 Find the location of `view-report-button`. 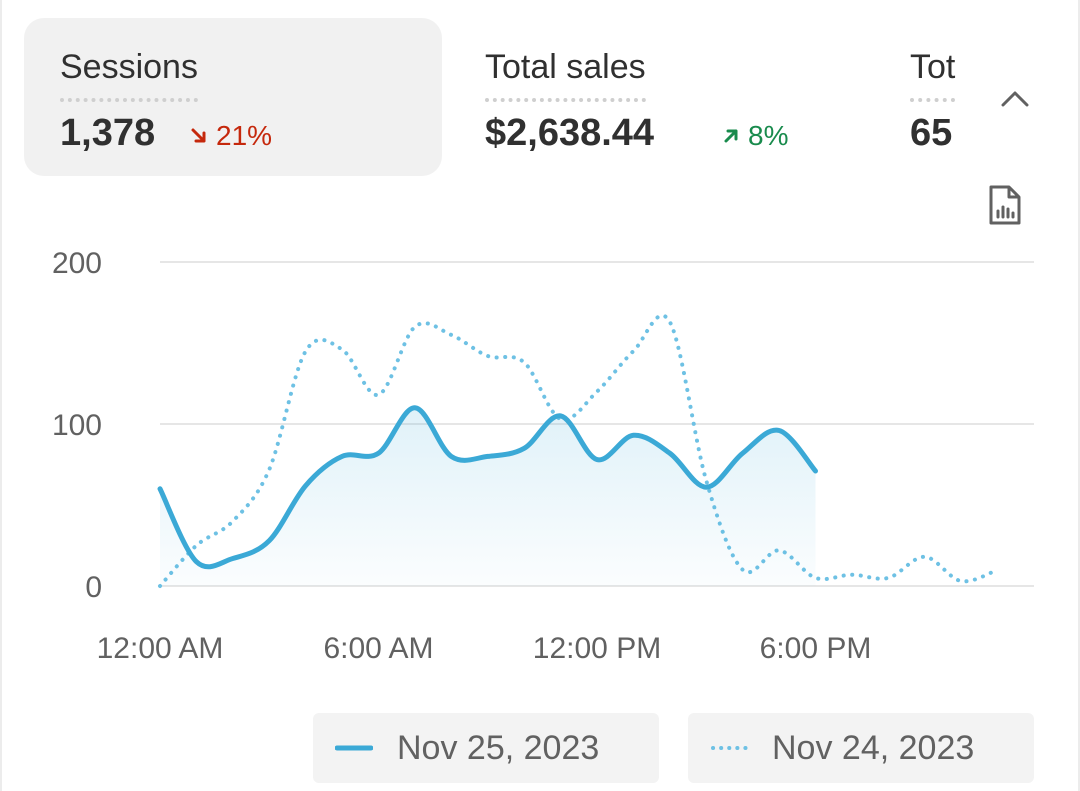

view-report-button is located at coordinates (1005, 207).